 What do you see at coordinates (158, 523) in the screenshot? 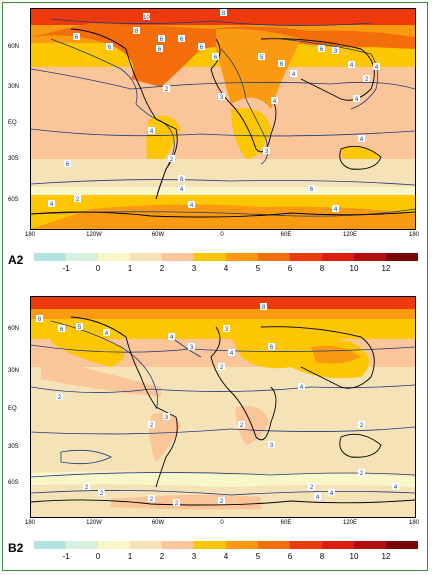
I see `lon-label: 60W` at bounding box center [158, 523].